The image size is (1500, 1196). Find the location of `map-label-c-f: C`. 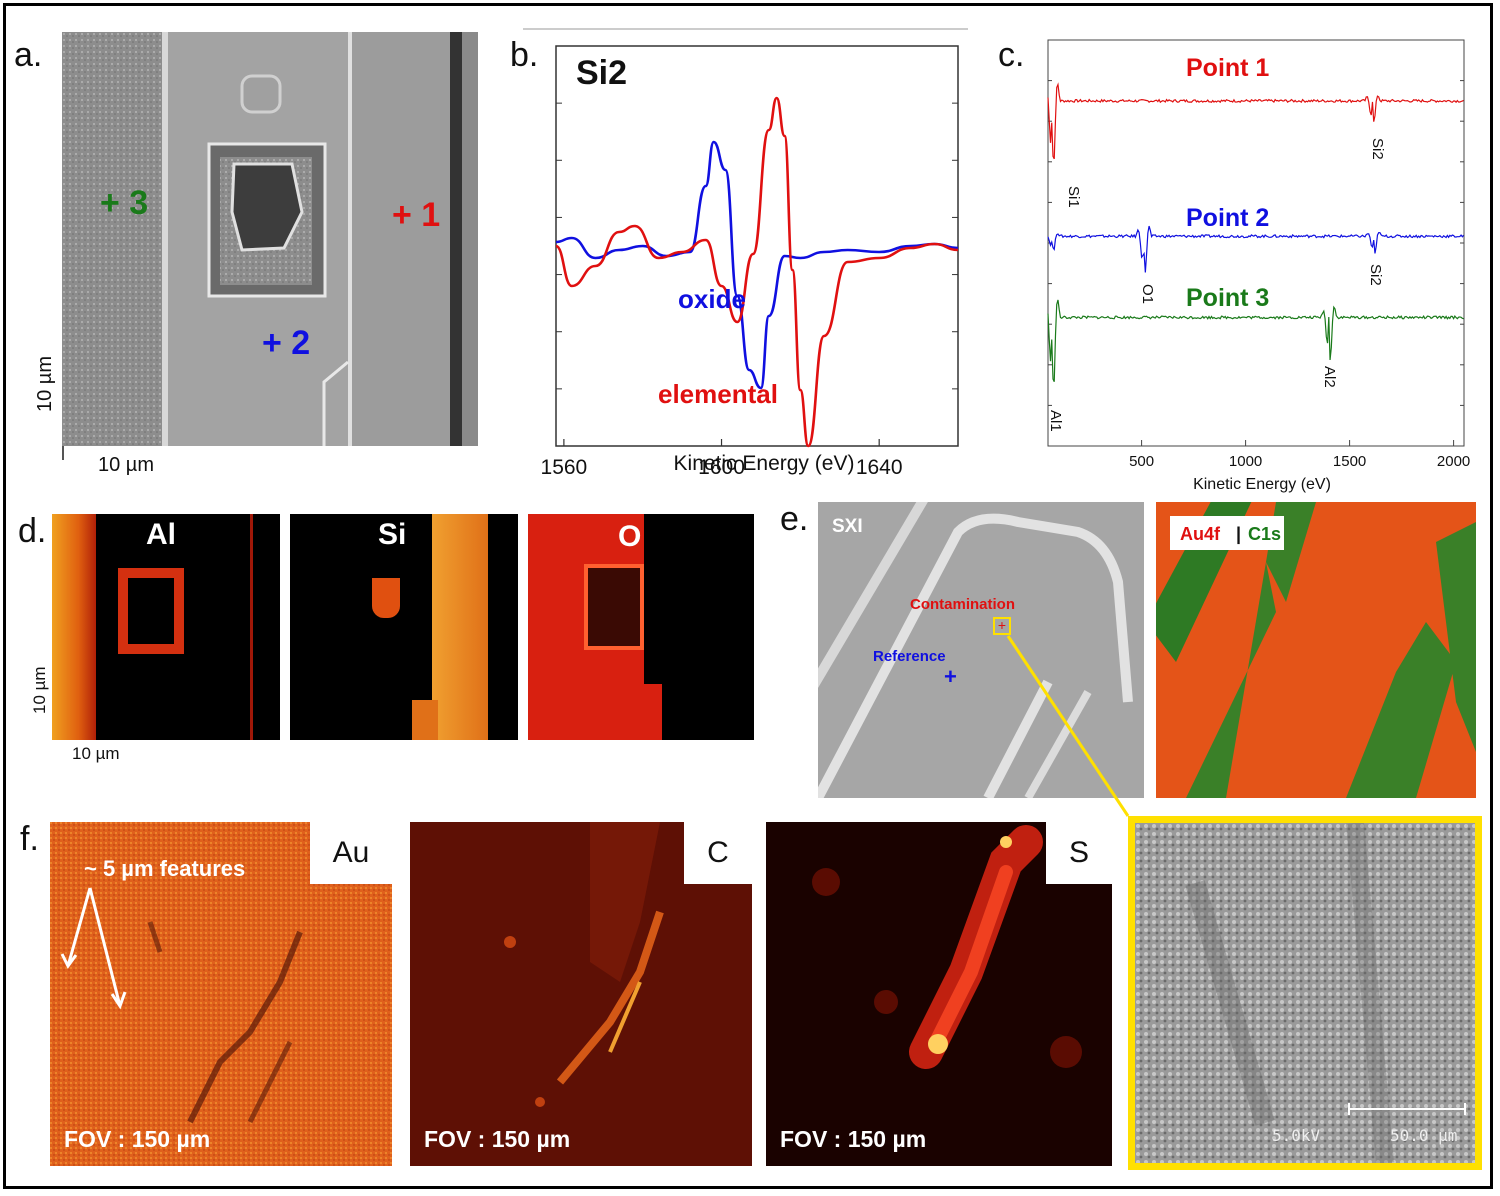

map-label-c-f: C is located at coordinates (718, 853).